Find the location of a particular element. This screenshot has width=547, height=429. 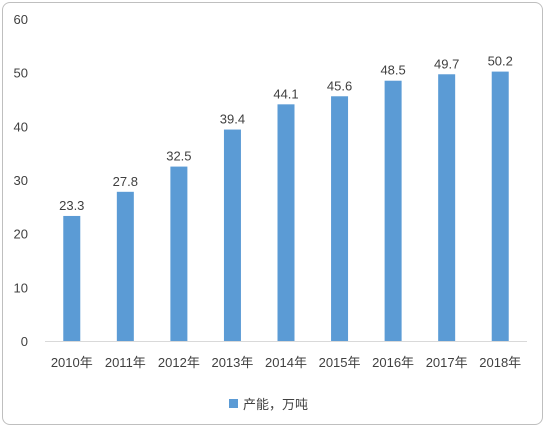

data-label: 49.7 is located at coordinates (446, 63).